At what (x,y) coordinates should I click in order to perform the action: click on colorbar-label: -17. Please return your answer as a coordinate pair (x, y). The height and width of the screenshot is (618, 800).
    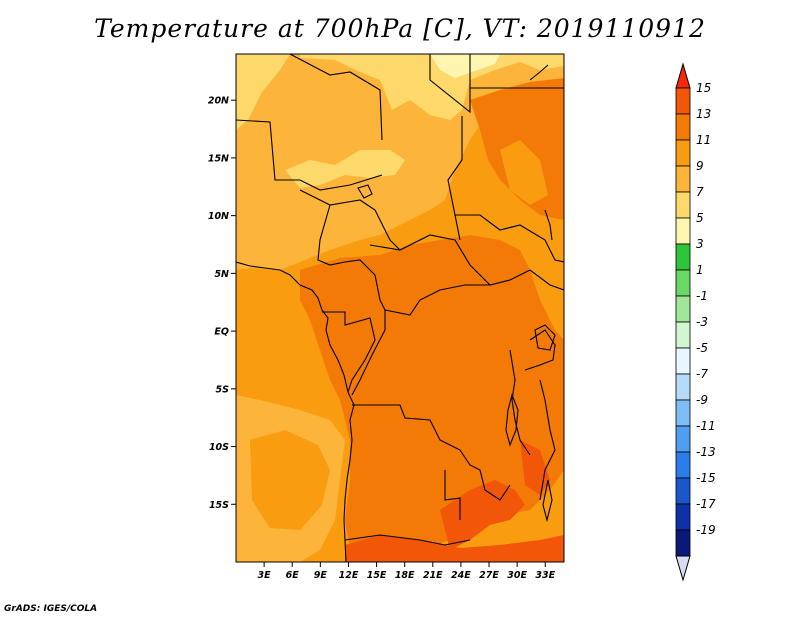
    Looking at the image, I should click on (706, 504).